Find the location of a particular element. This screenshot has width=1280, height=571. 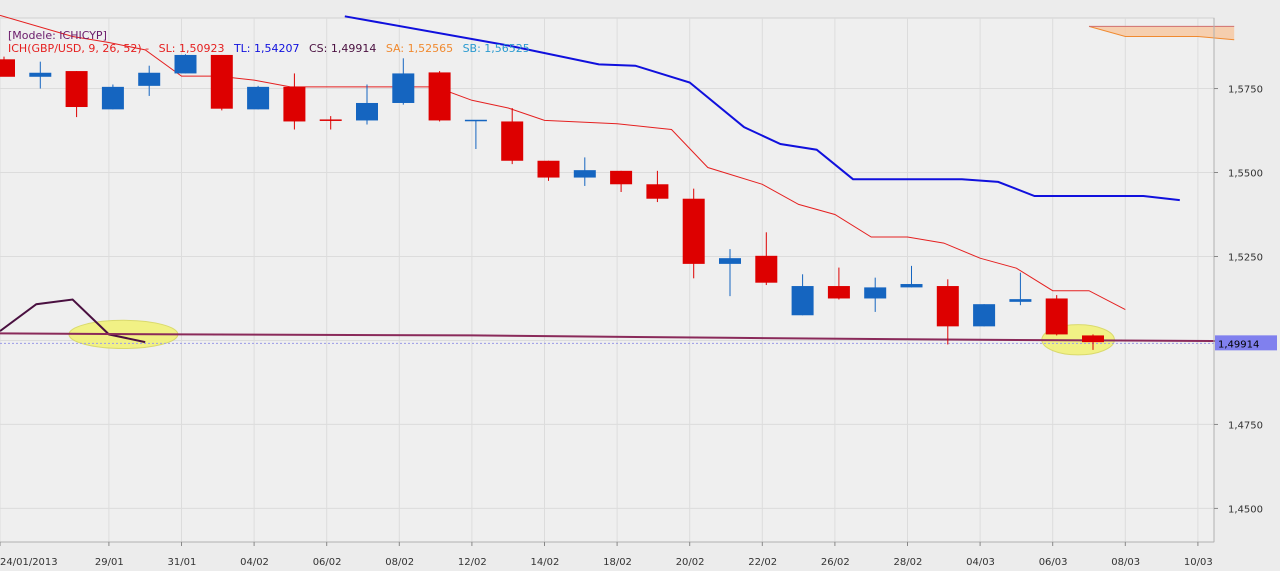

current-price-label: 1,49914 is located at coordinates (1238, 344).